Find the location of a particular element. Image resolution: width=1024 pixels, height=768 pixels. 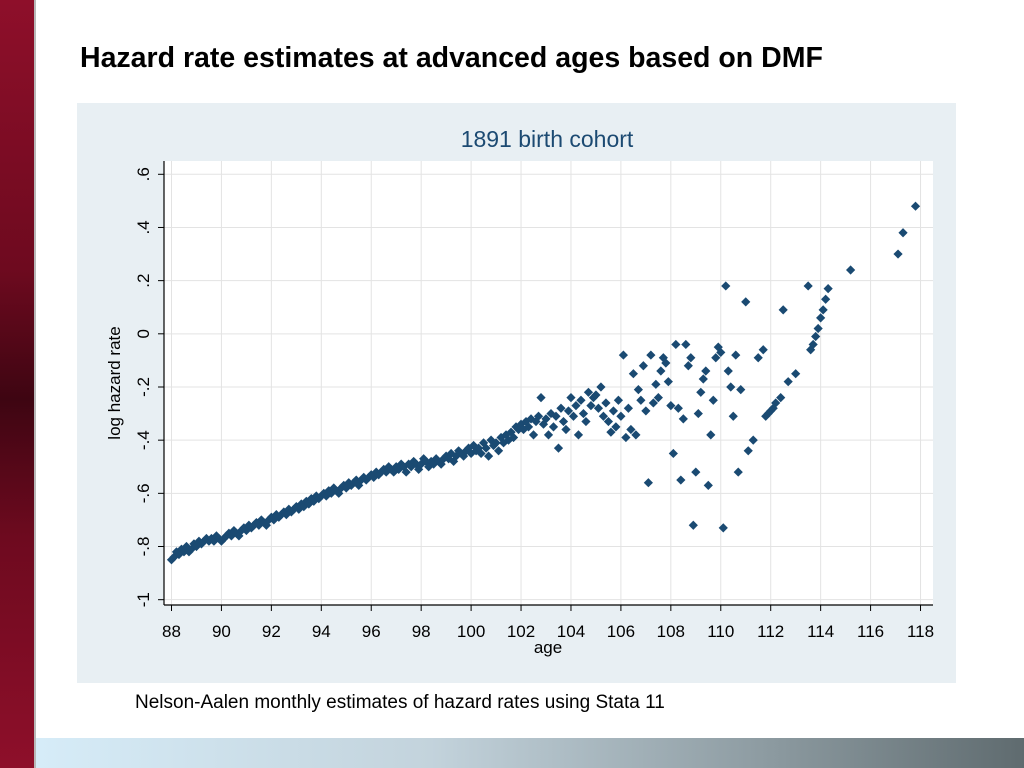

y-tick-label: -.8 is located at coordinates (143, 547).